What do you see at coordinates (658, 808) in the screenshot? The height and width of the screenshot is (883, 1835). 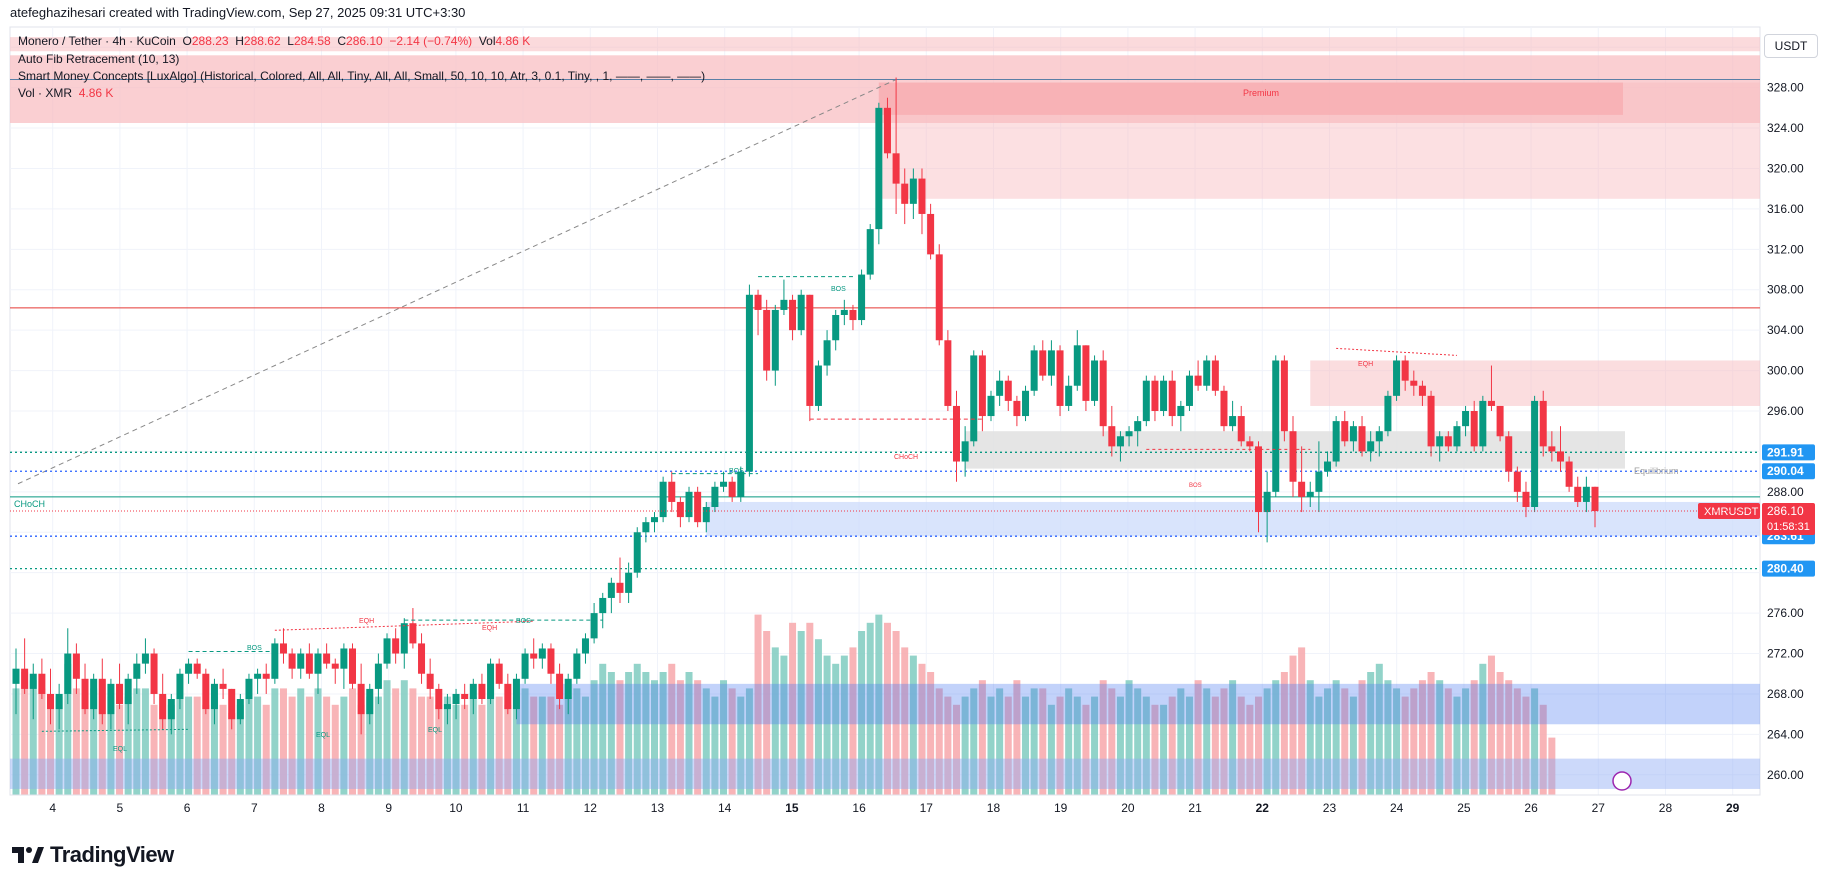 I see `x-tick-label: 13` at bounding box center [658, 808].